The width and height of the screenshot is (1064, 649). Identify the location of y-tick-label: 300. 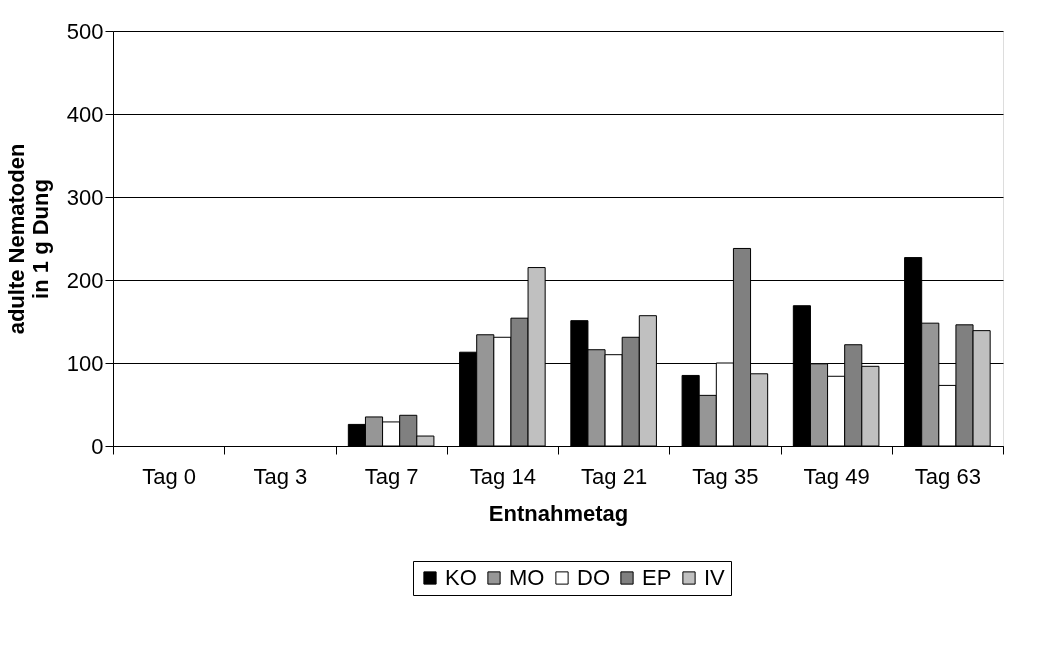
(85, 197).